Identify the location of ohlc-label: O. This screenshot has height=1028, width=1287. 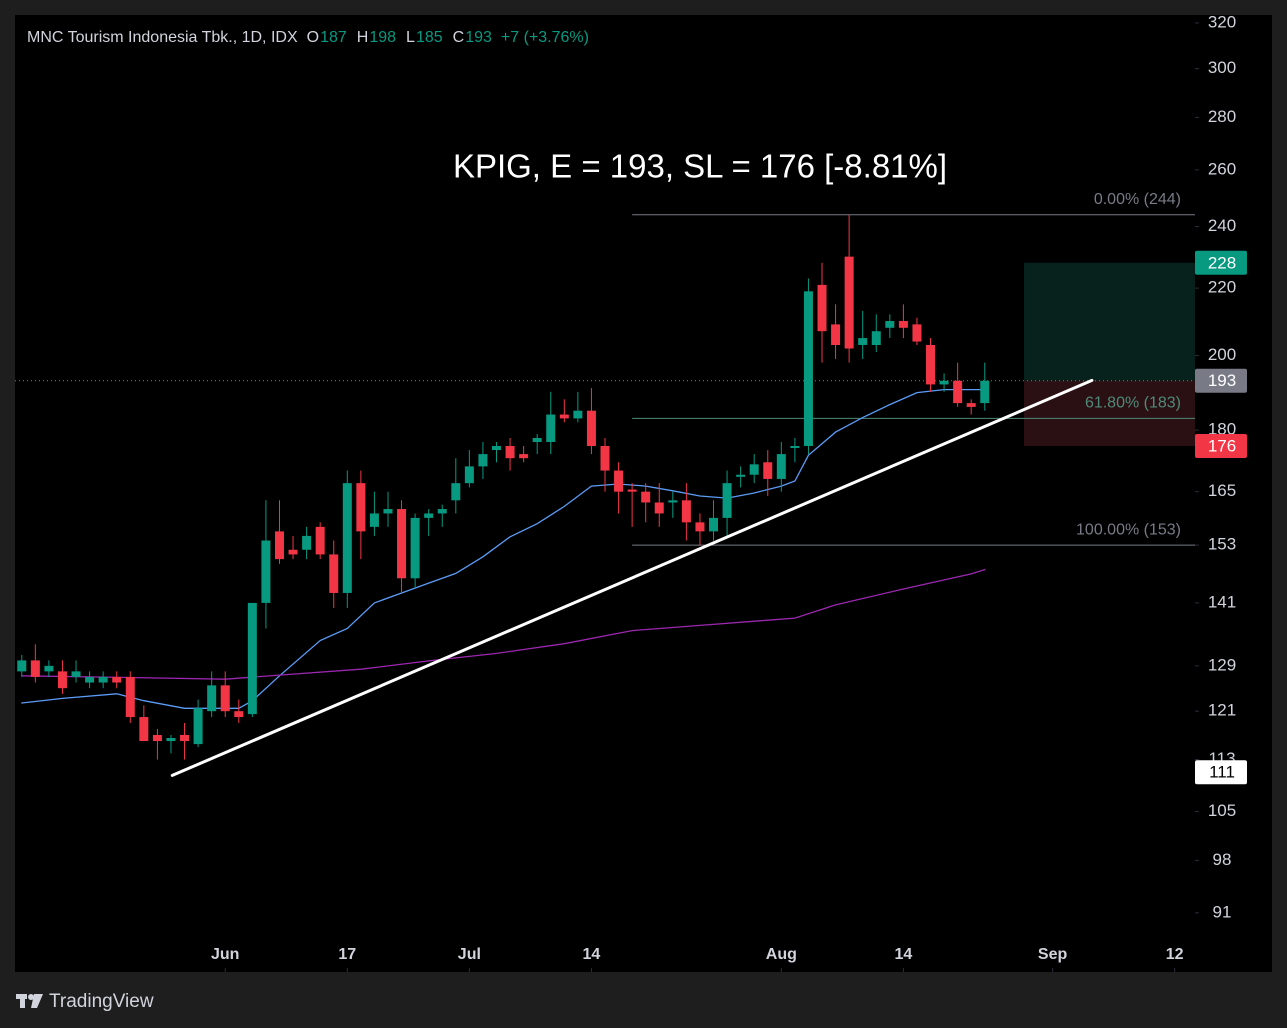
(313, 37).